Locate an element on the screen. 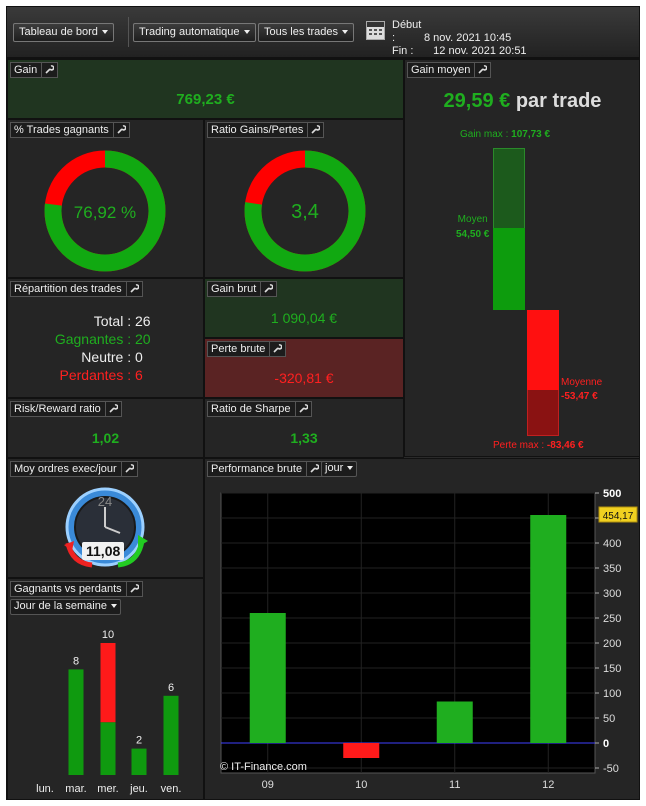 This screenshot has height=806, width=646. perte-max-line: Perte max : -83,46 € is located at coordinates (538, 445).